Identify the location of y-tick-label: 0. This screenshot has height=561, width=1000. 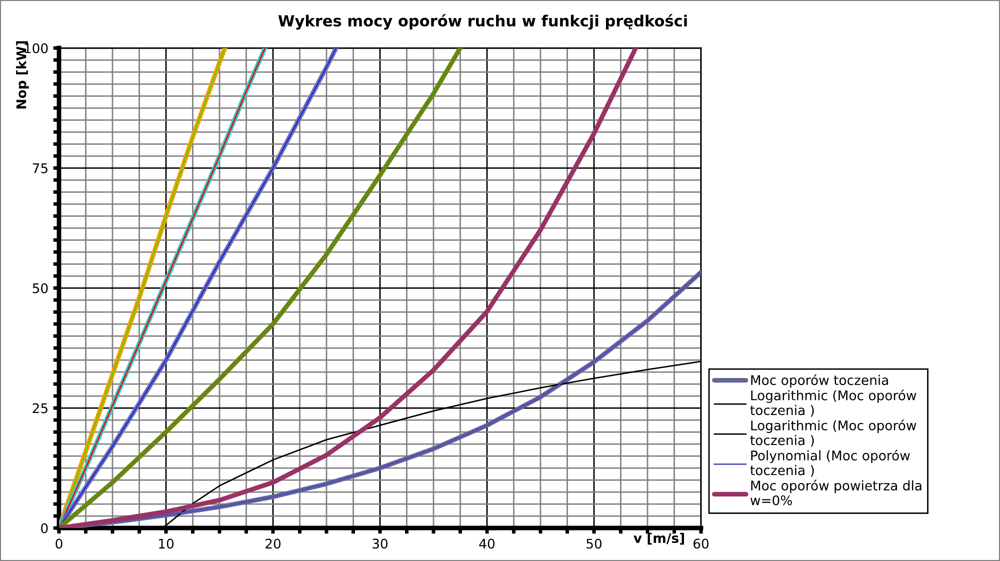
(44, 528).